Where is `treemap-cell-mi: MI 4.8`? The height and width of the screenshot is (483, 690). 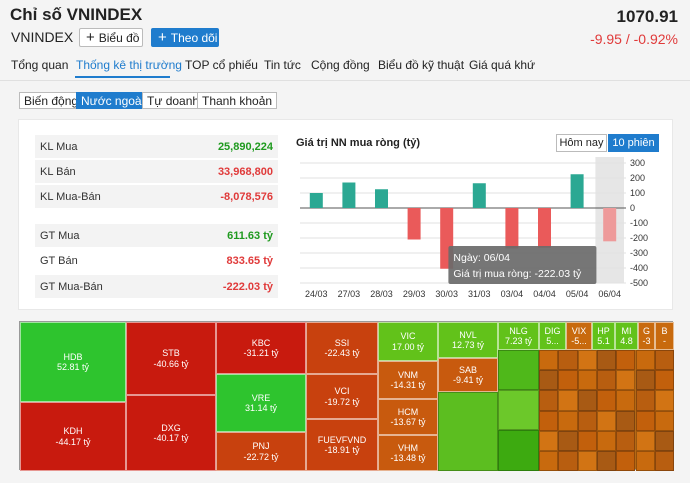 treemap-cell-mi: MI 4.8 is located at coordinates (626, 336).